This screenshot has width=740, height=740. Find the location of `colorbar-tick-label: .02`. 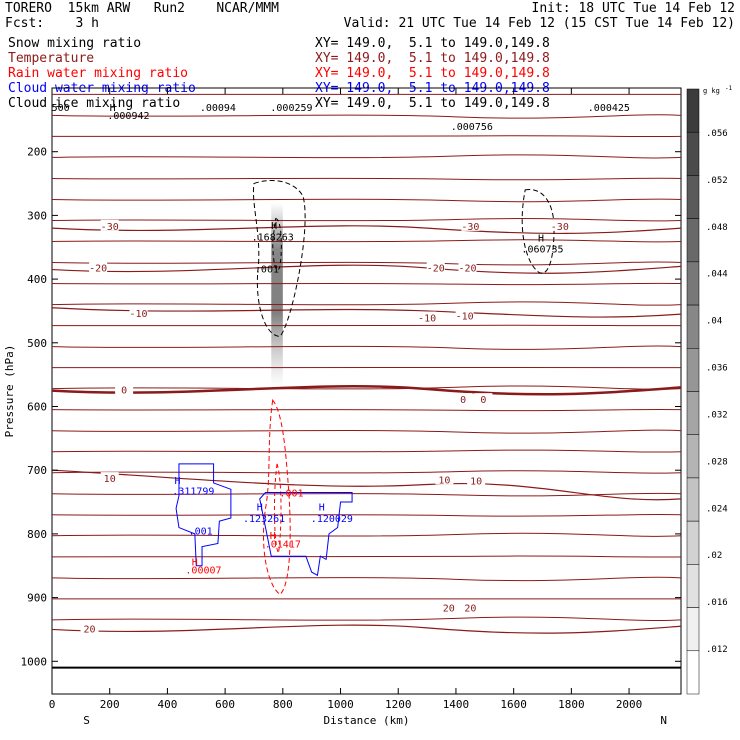

colorbar-tick-label: .02 is located at coordinates (714, 556).